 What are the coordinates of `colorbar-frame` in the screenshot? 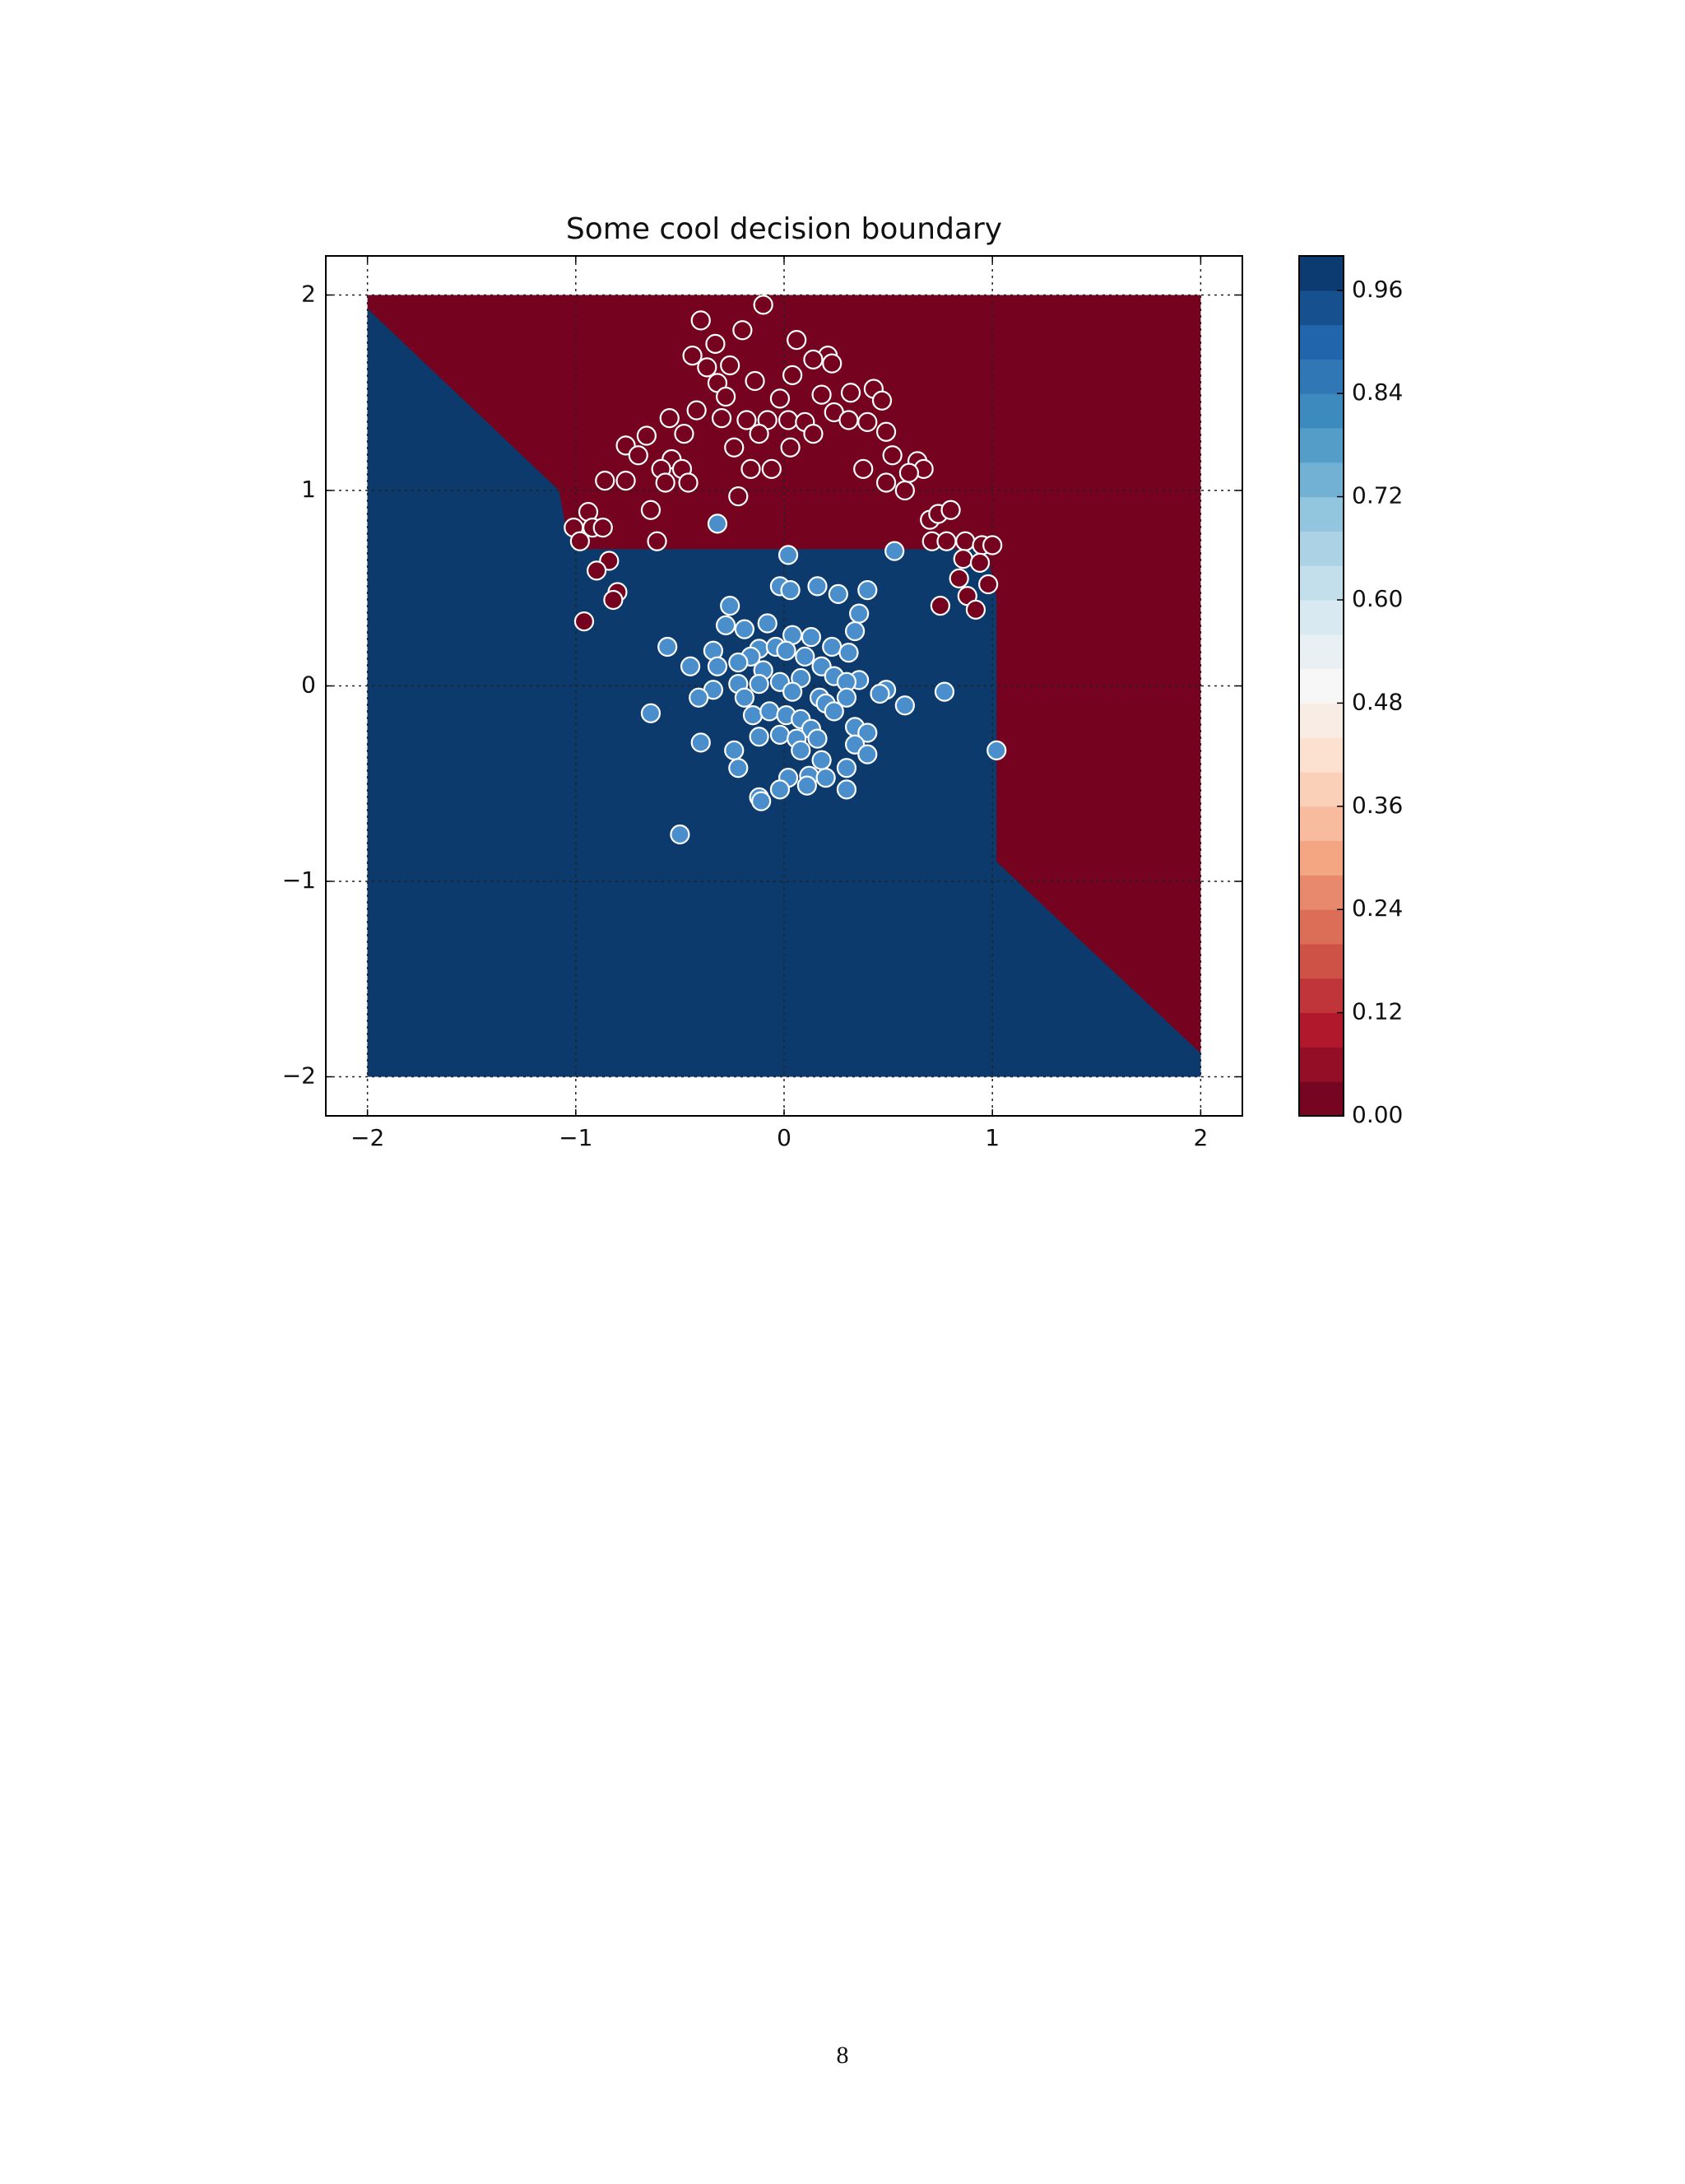 It's located at (1321, 686).